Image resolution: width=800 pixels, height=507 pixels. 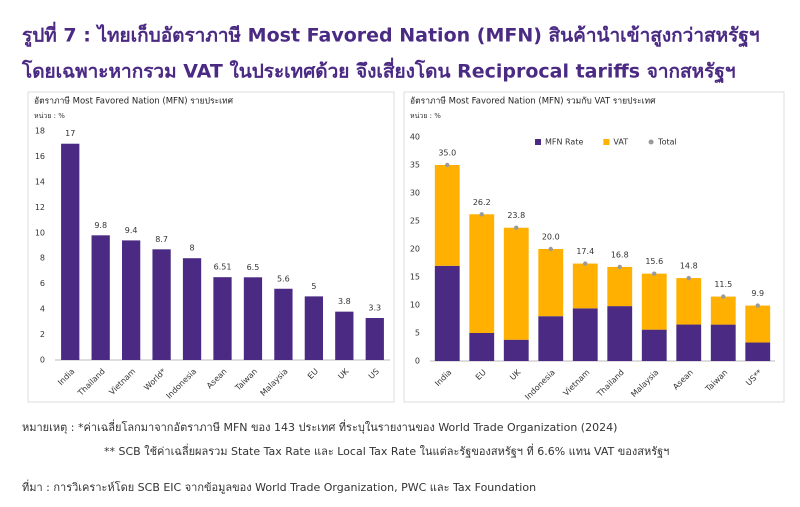 What do you see at coordinates (161, 239) in the screenshot?
I see `value-label: 8.7` at bounding box center [161, 239].